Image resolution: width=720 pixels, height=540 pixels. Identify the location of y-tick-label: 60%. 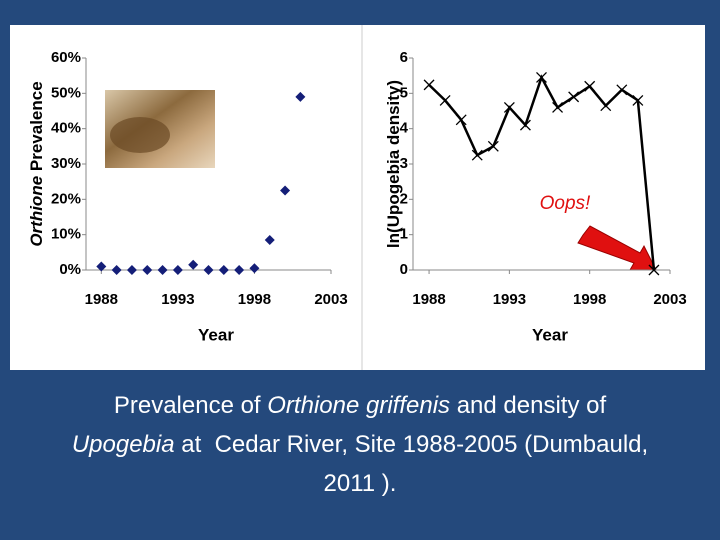
(66, 57).